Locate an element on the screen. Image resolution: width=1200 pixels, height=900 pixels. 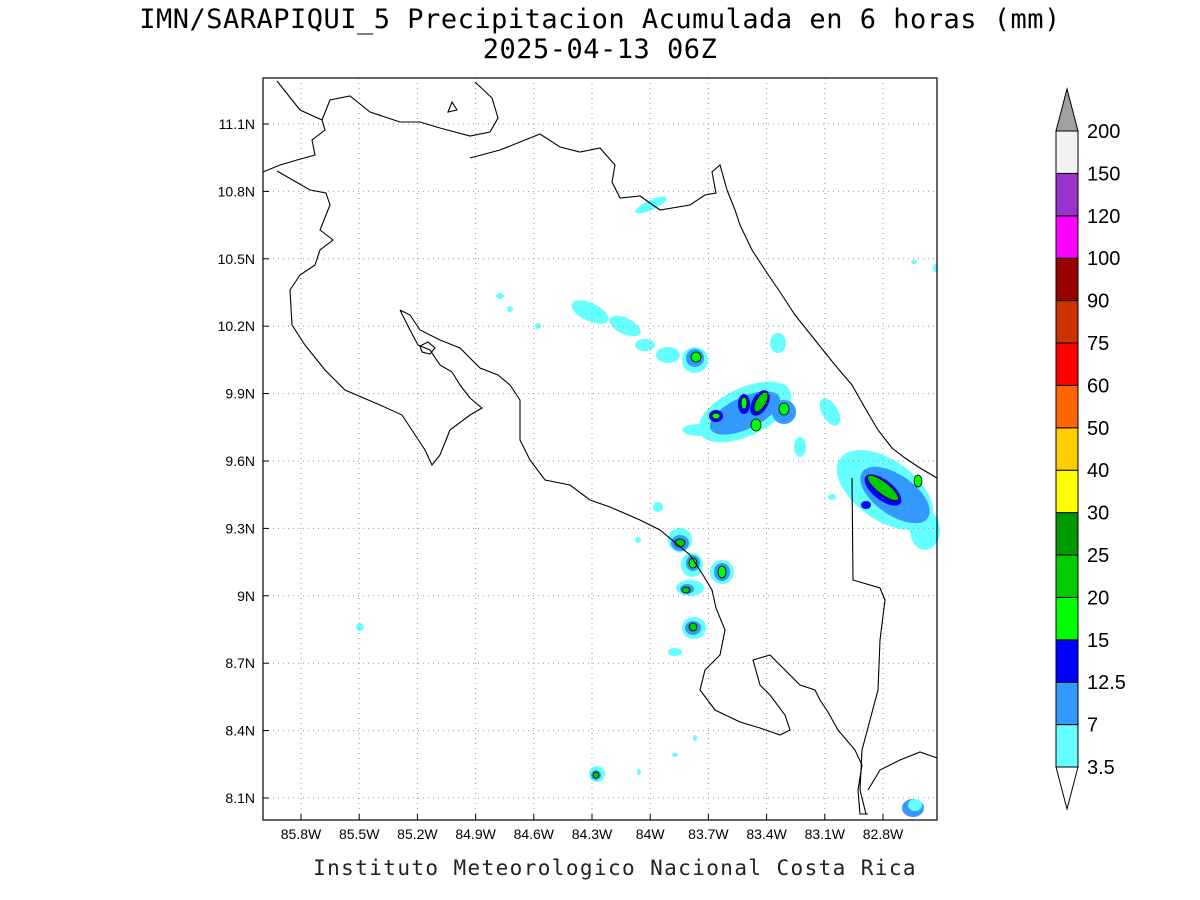
legend-label: 30 is located at coordinates (1098, 514).